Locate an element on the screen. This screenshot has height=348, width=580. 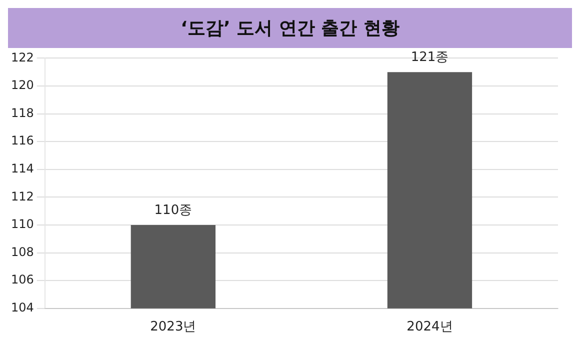
y-tick-label: 110 is located at coordinates (22, 224).